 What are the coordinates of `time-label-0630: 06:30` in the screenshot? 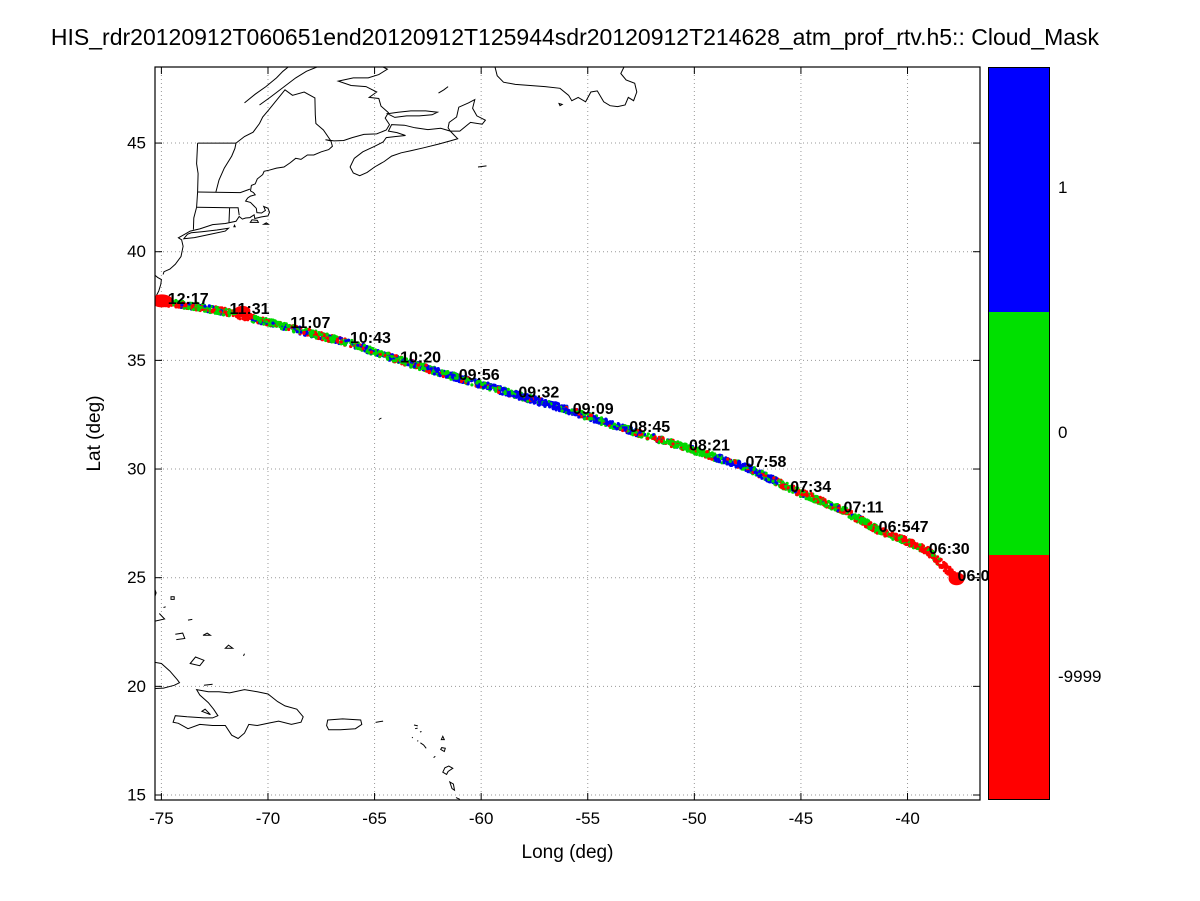 It's located at (949, 549).